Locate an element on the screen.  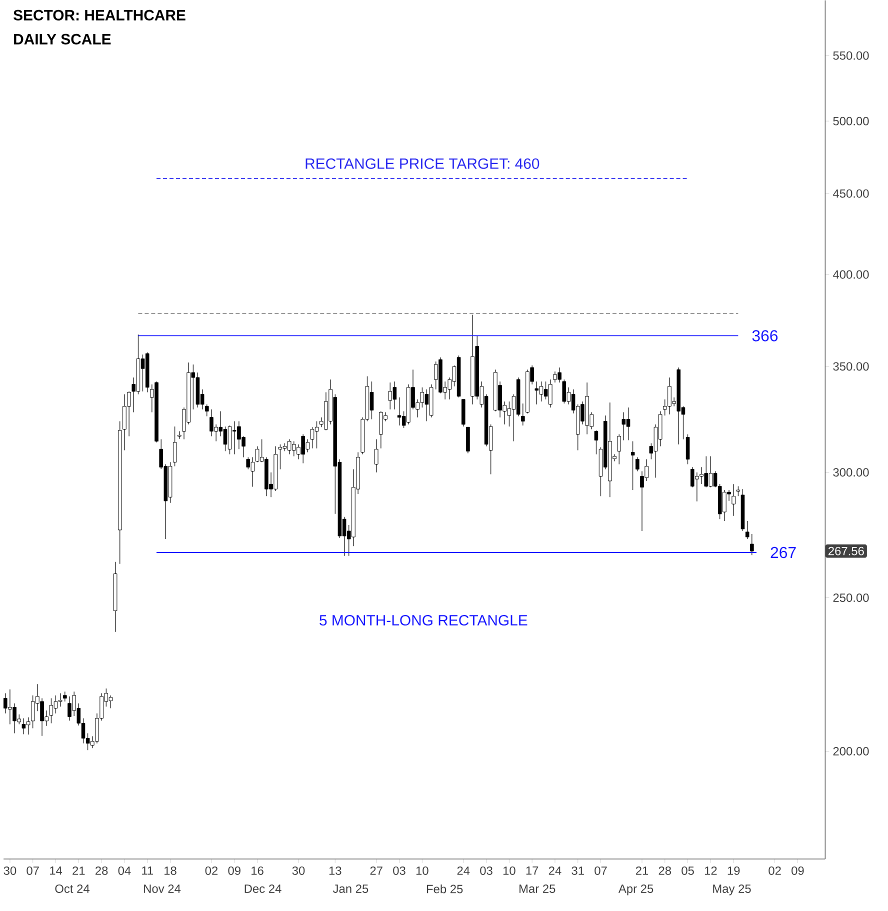
text: Dec 24 is located at coordinates (263, 888).